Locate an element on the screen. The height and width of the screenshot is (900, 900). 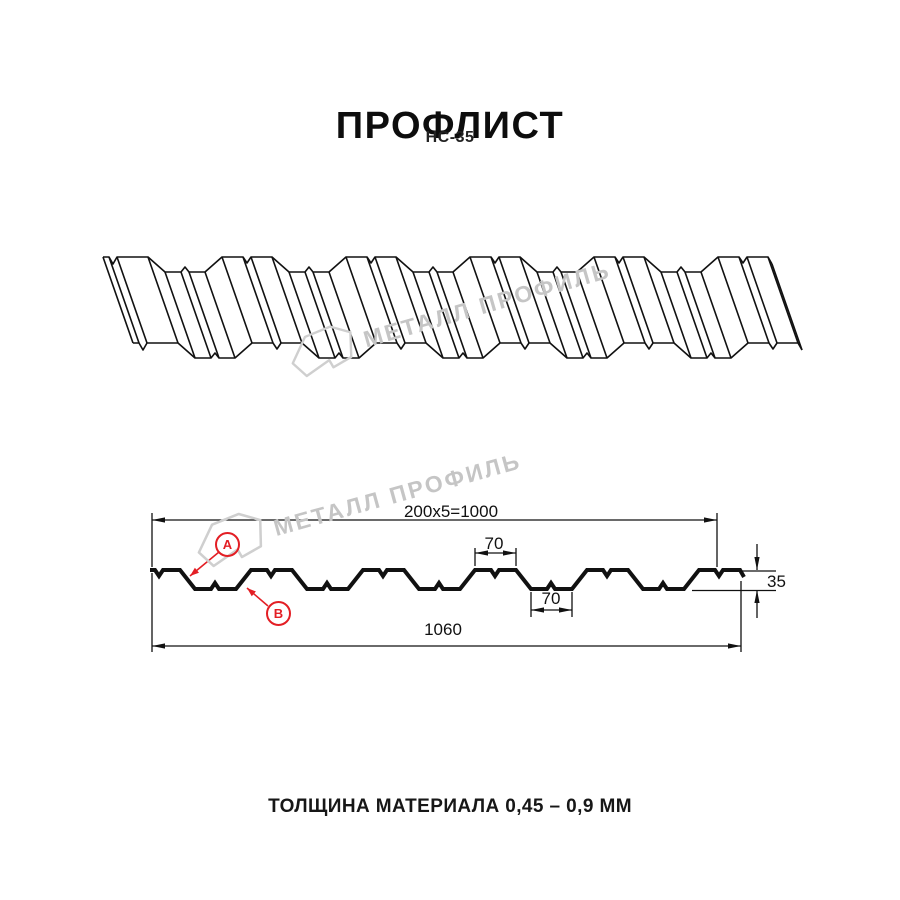
callout-badge-a: A is located at coordinates (227, 544).